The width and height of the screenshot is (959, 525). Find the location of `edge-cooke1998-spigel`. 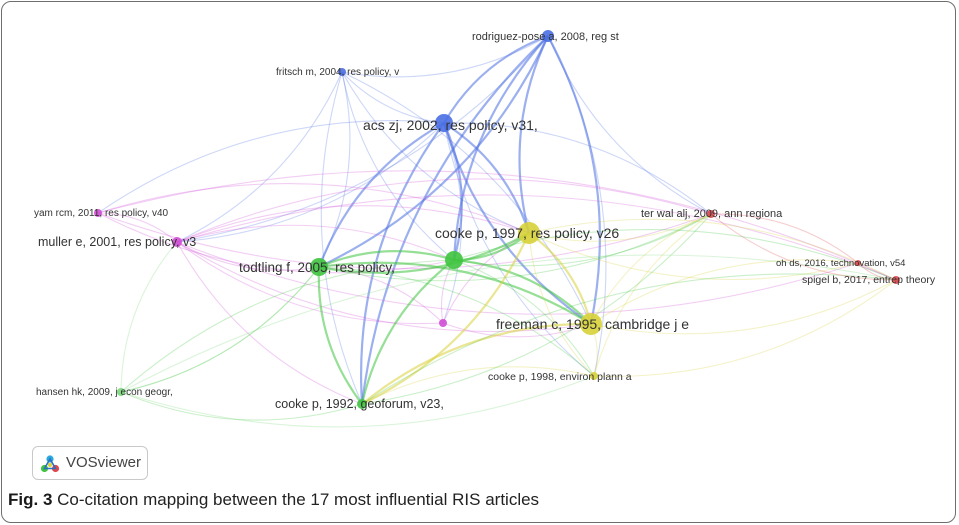

edge-cooke1998-spigel is located at coordinates (745, 328).